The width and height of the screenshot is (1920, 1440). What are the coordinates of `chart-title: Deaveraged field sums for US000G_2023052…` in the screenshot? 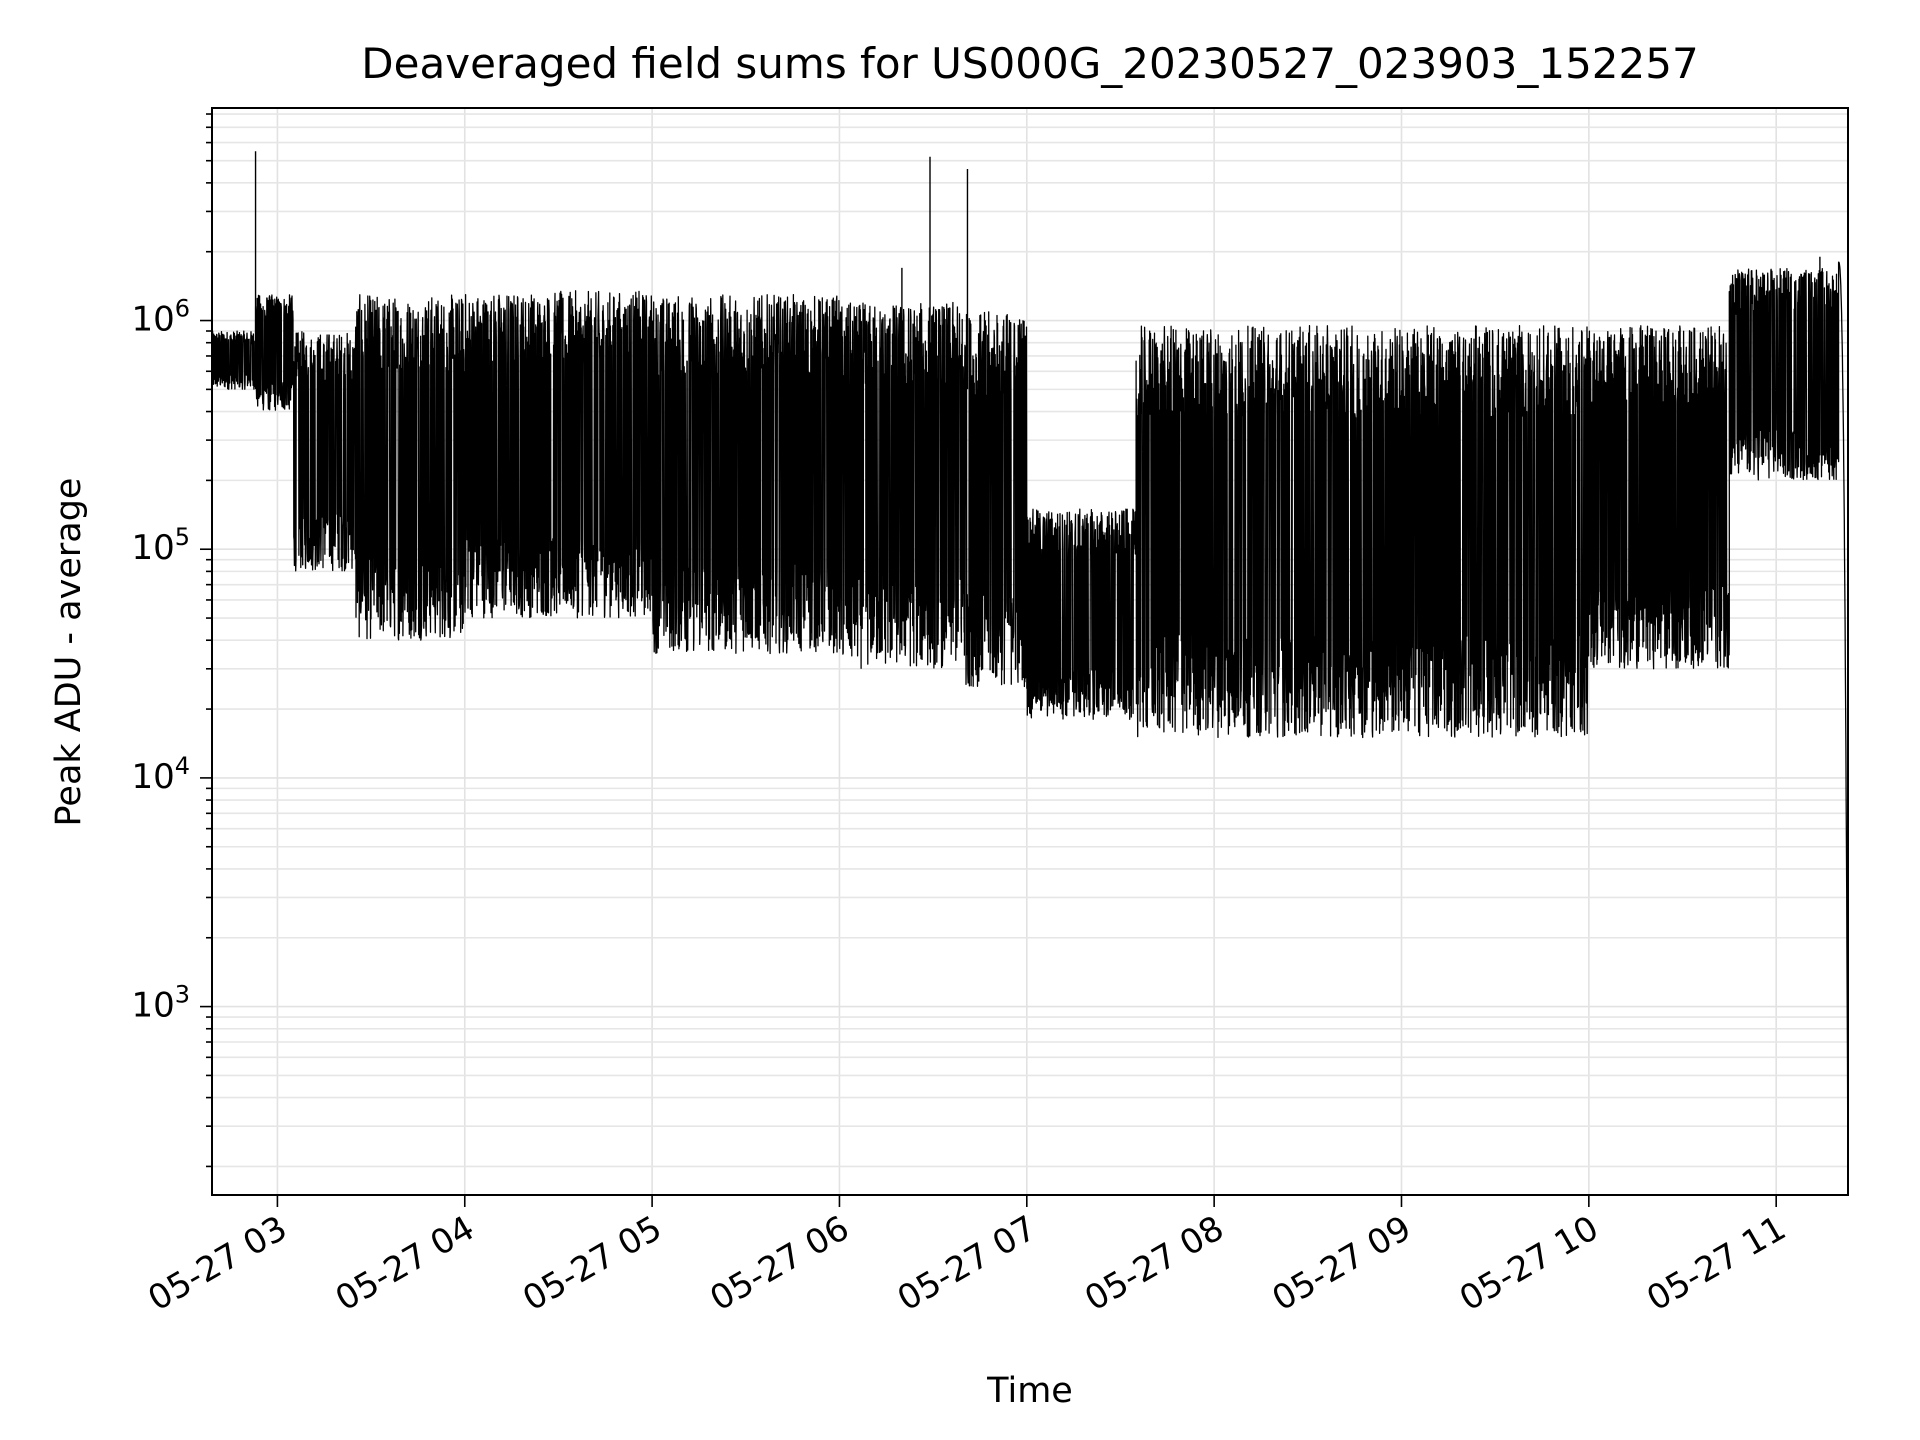 It's located at (1029, 63).